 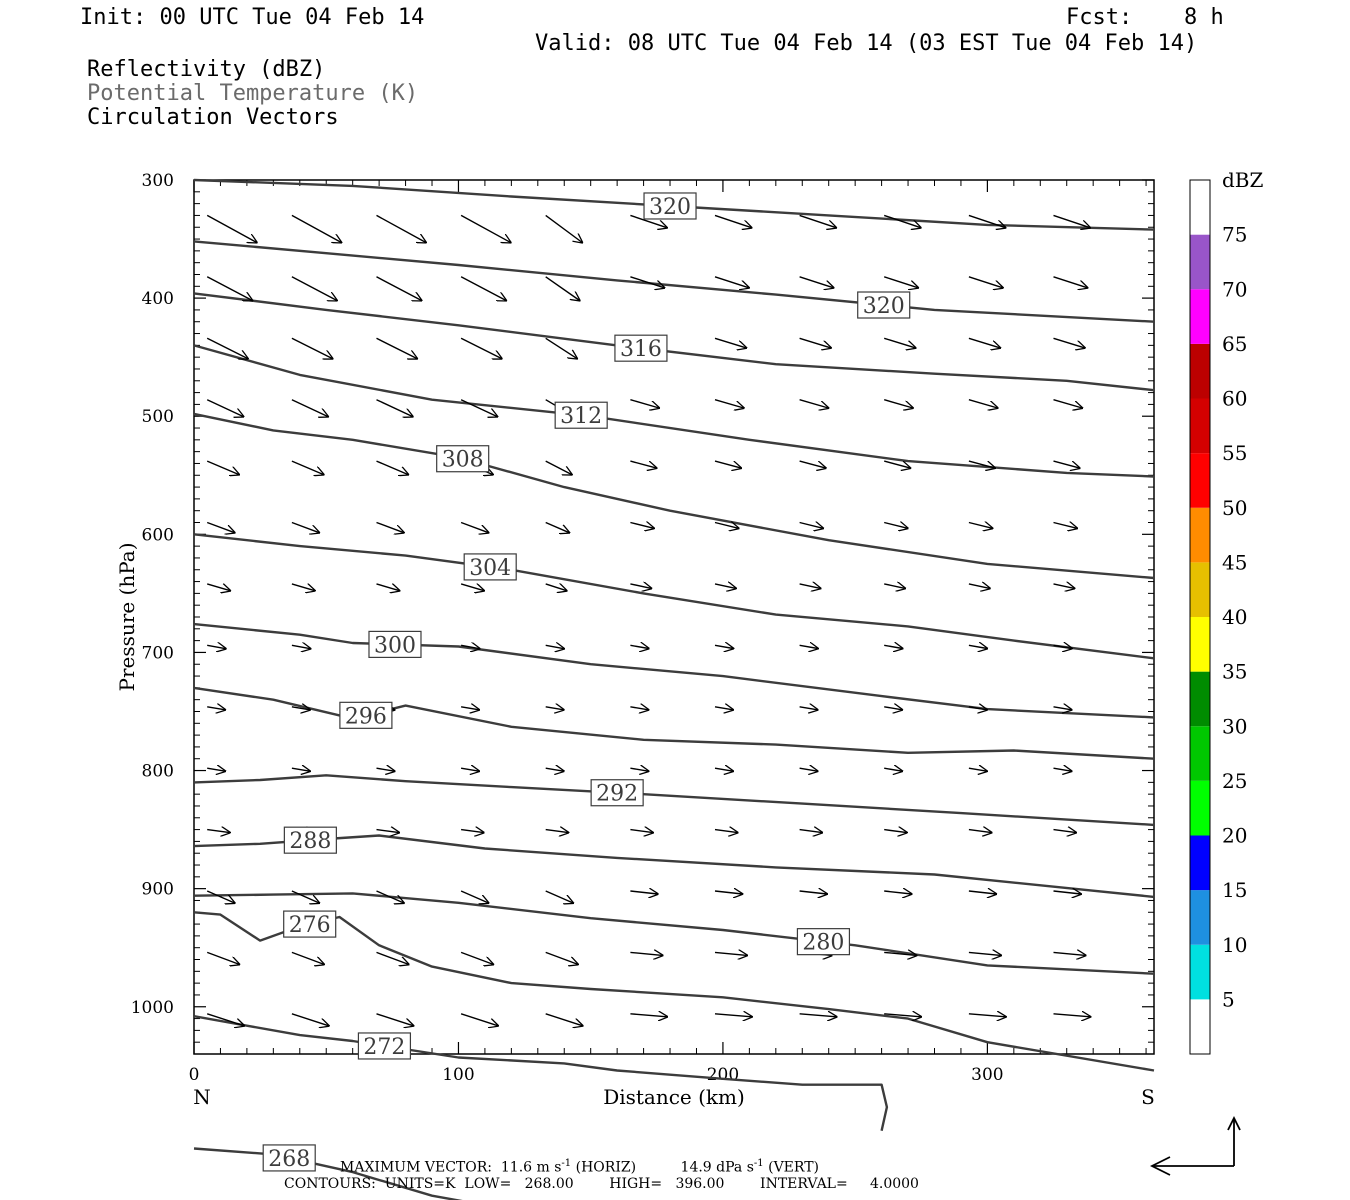 I want to click on dbz-colorbar: 5 10 15 20 25 30 35 40 45 50 55 60 65 70 75, so click(x=1218, y=617).